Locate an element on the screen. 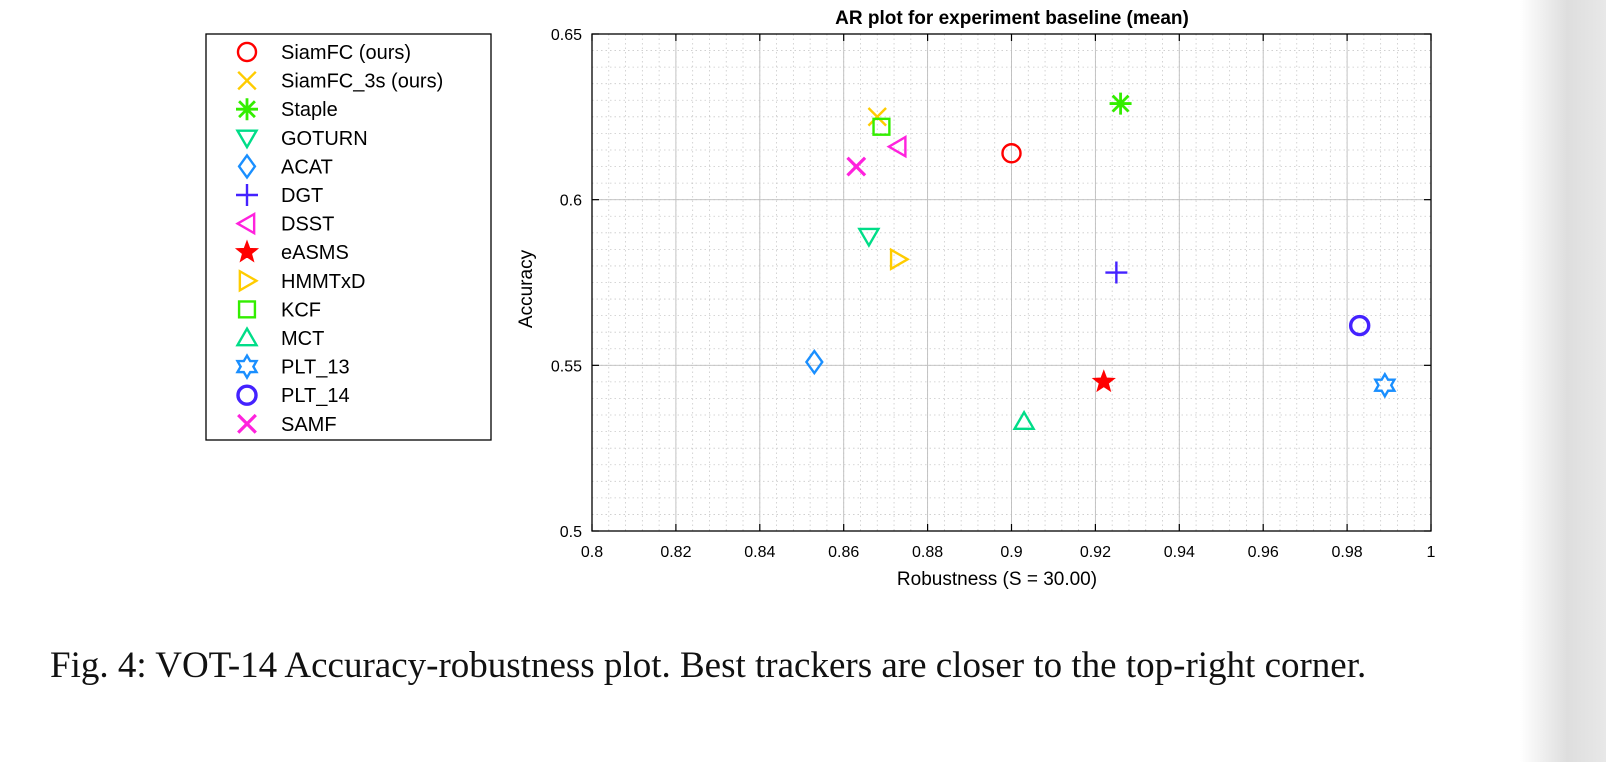 The width and height of the screenshot is (1606, 762). legend-entry: ACAT is located at coordinates (285, 166).